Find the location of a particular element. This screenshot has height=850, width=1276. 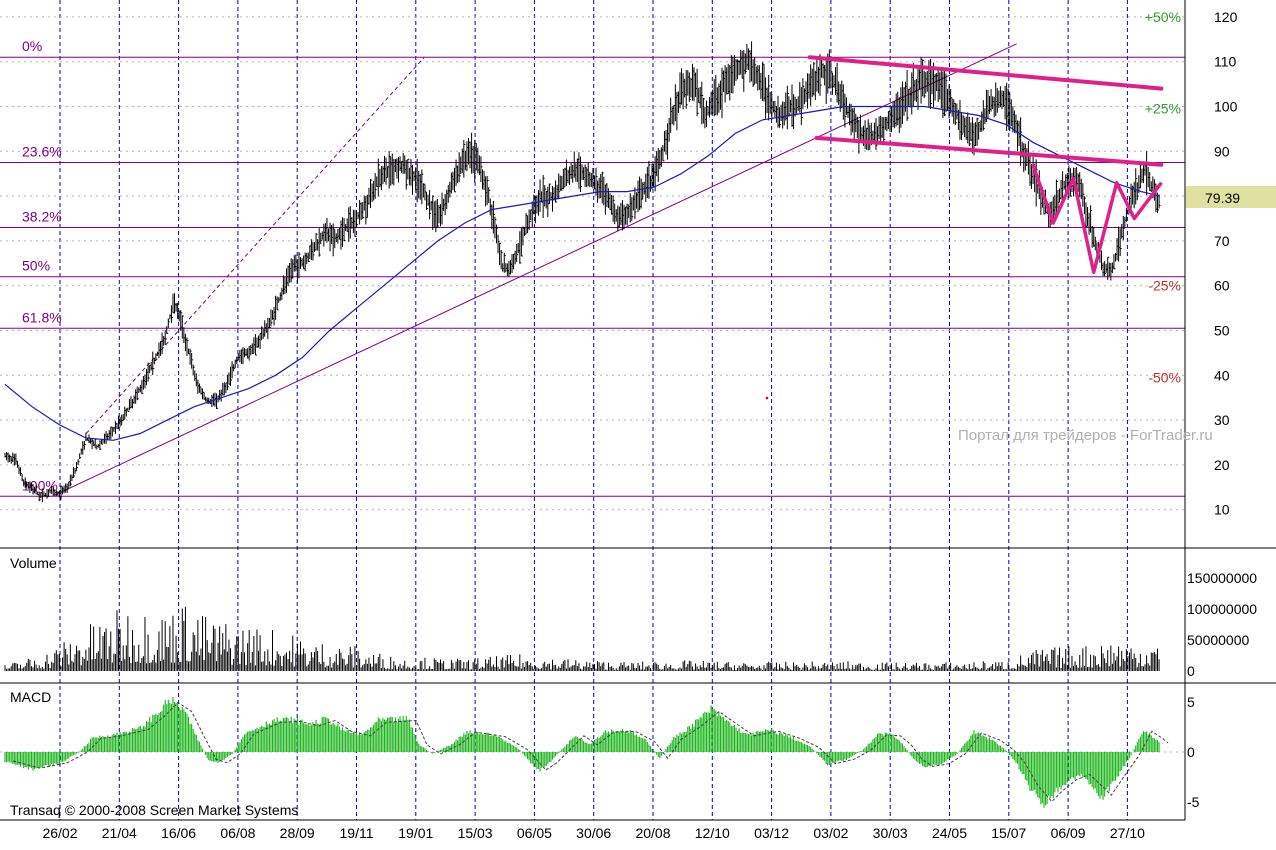

watermark-text: Портал для трейдеров - ForTrader.ru is located at coordinates (1085, 435).